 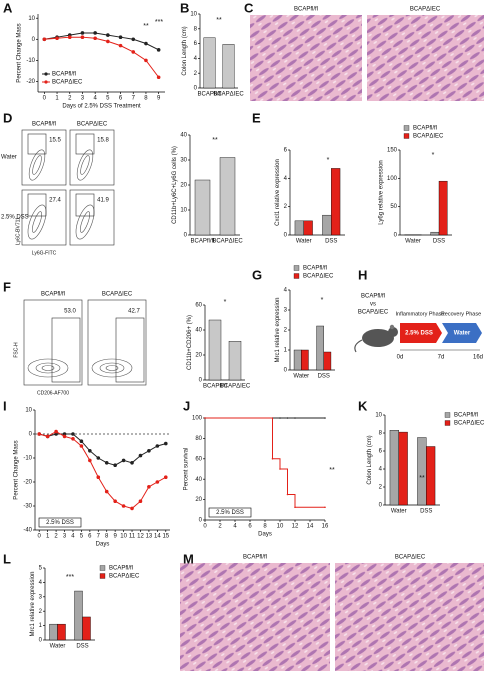 What do you see at coordinates (107, 537) in the screenshot?
I see `x-tick-label: 8` at bounding box center [107, 537].